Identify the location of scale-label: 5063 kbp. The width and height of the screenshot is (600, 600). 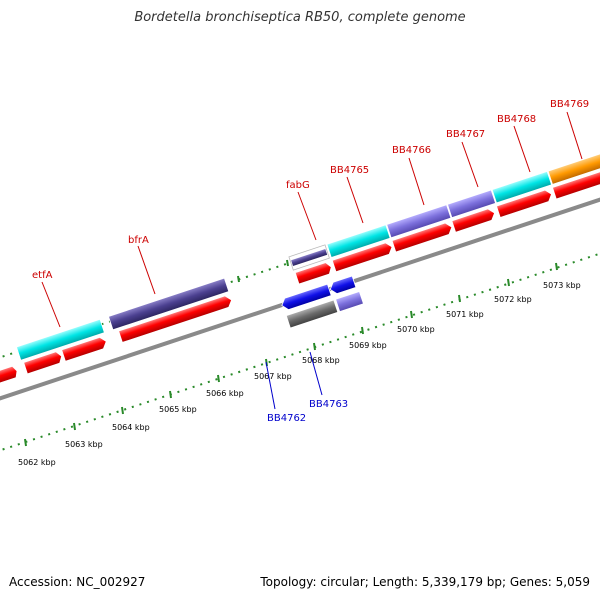
(84, 444).